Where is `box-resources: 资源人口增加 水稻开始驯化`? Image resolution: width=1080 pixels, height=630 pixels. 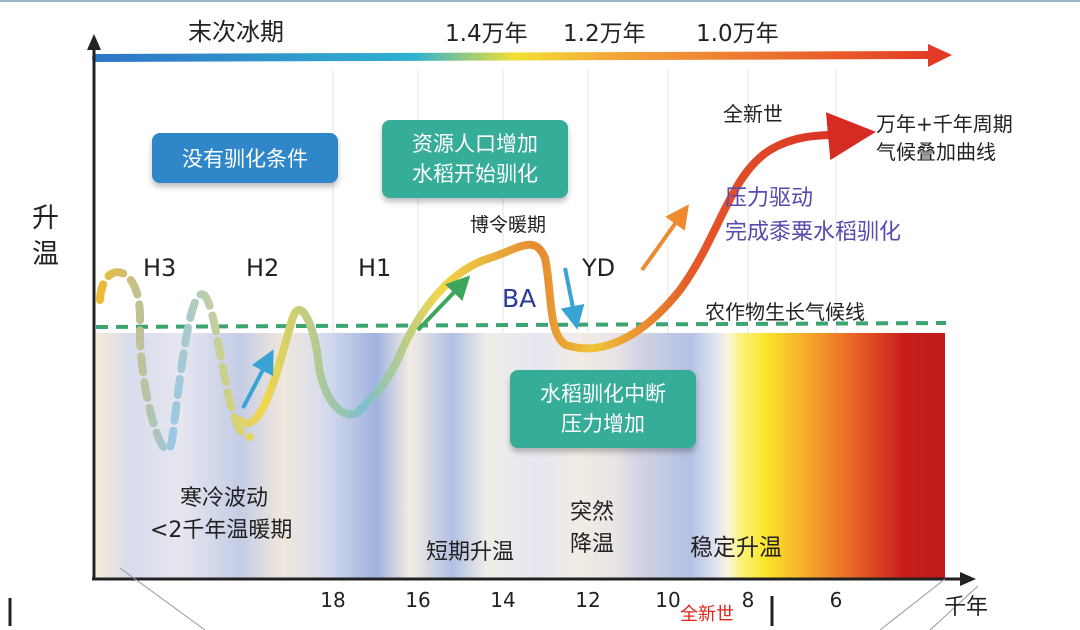
box-resources: 资源人口增加 水稻开始驯化 is located at coordinates (475, 159).